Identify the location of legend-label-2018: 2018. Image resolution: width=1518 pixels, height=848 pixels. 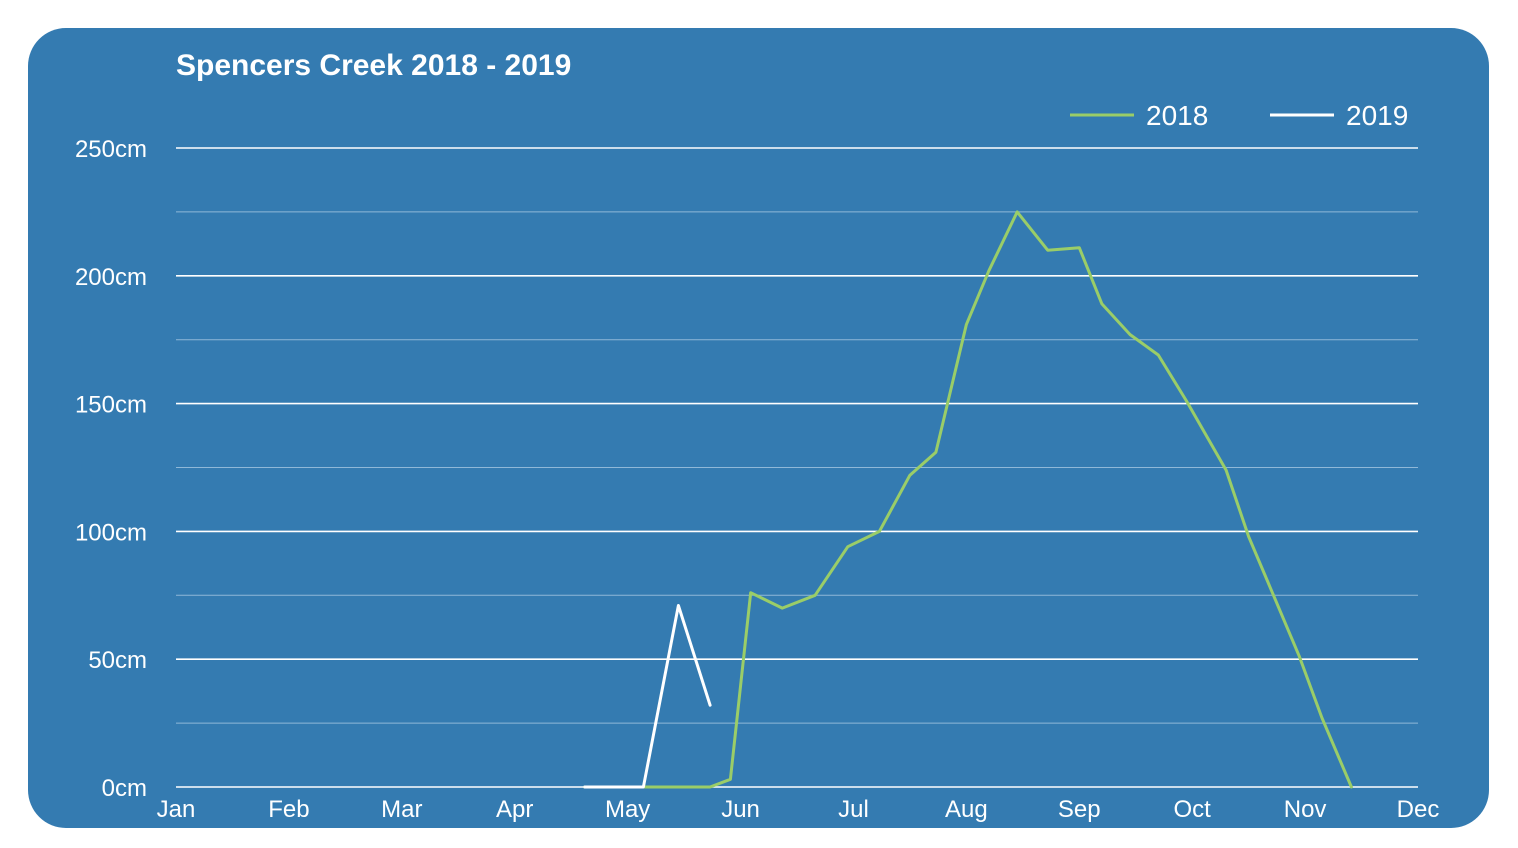
(1177, 115).